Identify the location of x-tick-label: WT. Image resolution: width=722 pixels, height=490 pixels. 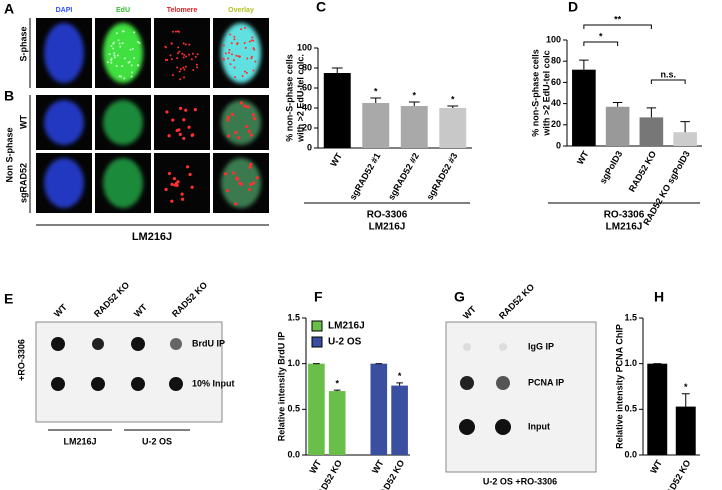
(656, 467).